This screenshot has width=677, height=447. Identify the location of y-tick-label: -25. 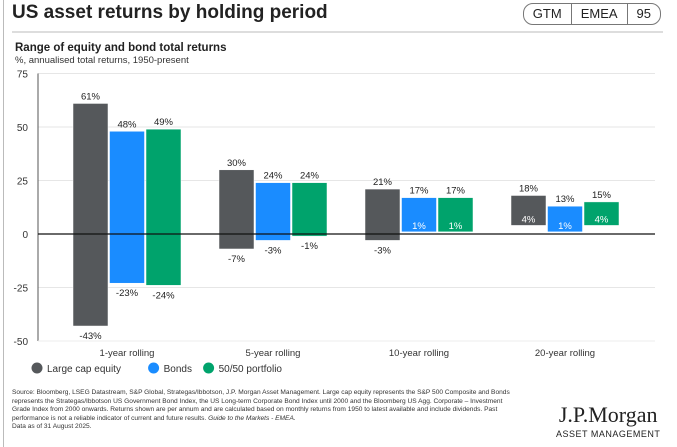
(21, 289).